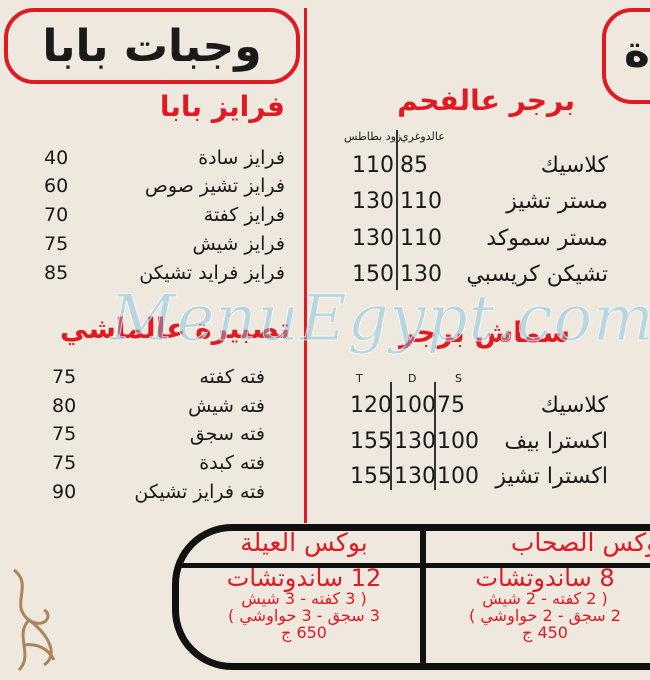  What do you see at coordinates (545, 632) in the screenshot?
I see `box-price: 450 ج` at bounding box center [545, 632].